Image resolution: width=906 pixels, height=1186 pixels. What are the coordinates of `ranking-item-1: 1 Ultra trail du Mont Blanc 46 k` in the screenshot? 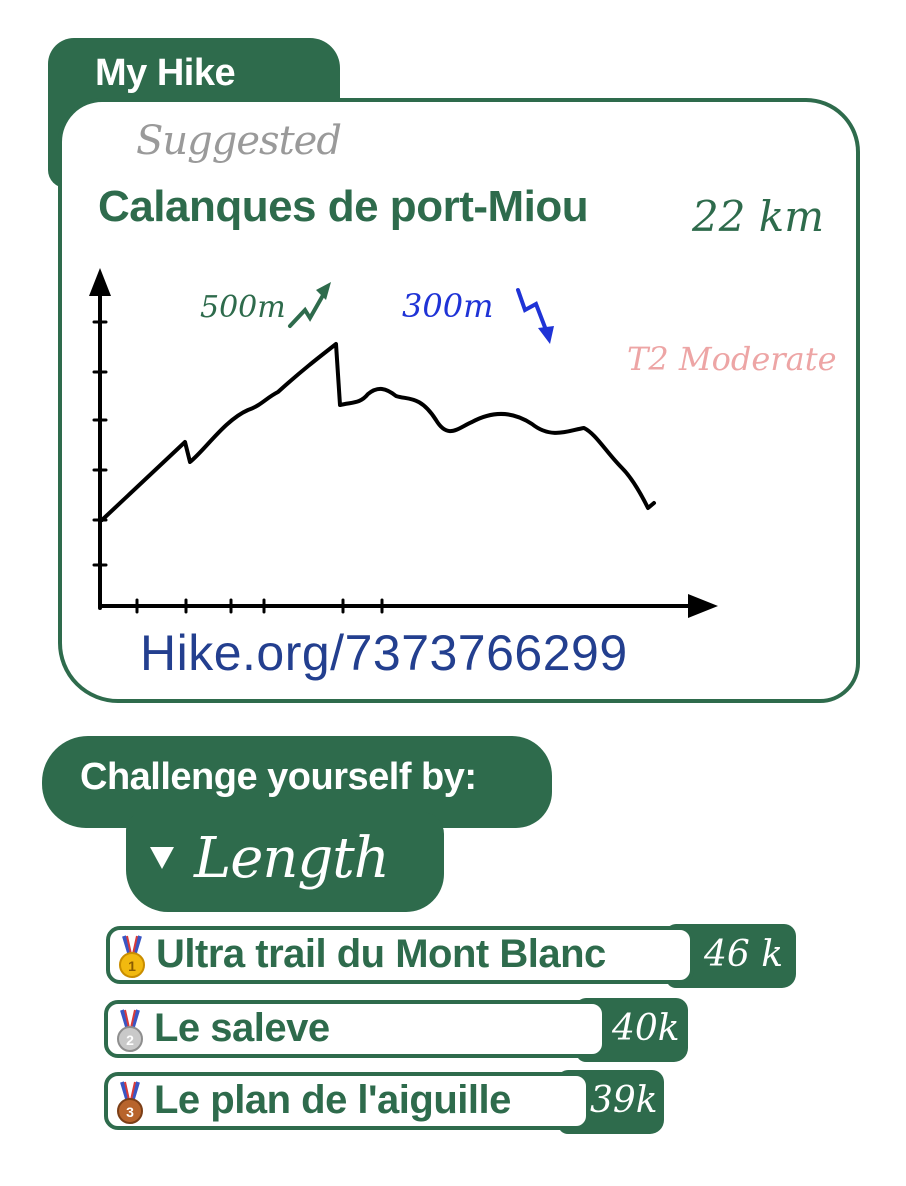 It's located at (451, 956).